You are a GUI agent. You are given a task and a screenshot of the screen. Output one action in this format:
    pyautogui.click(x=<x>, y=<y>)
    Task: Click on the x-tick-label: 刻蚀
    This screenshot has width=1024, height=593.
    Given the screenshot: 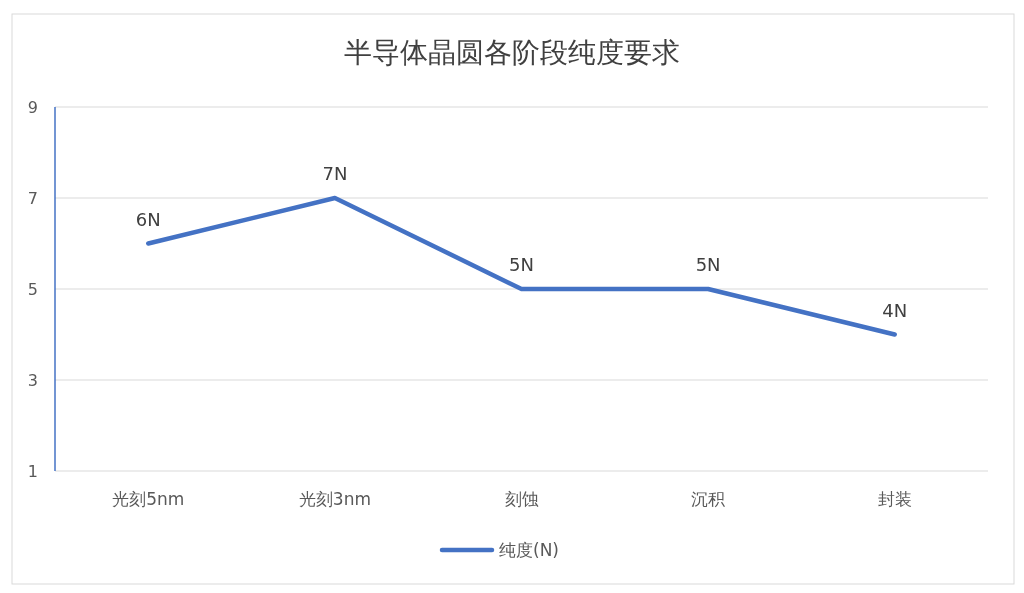 What is the action you would take?
    pyautogui.click(x=521, y=499)
    